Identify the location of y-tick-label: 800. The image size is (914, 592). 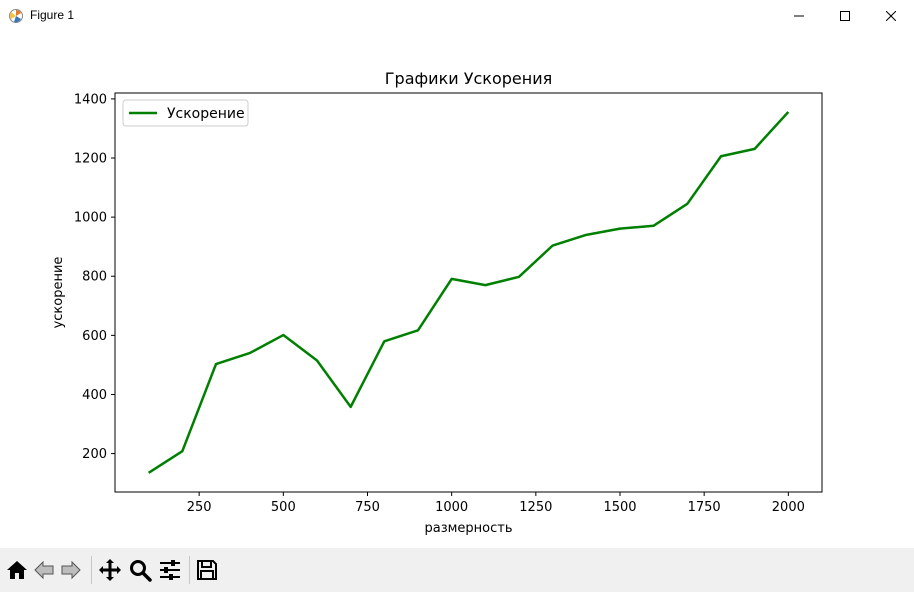
(94, 277).